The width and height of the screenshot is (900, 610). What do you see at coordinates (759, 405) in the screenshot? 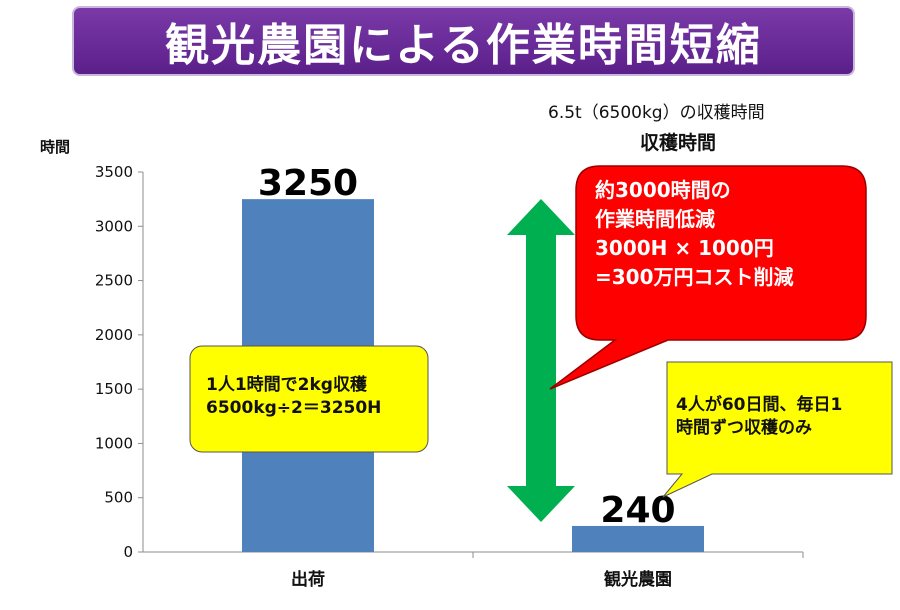
I see `right-callout-line: 4人が60日間、毎日1` at bounding box center [759, 405].